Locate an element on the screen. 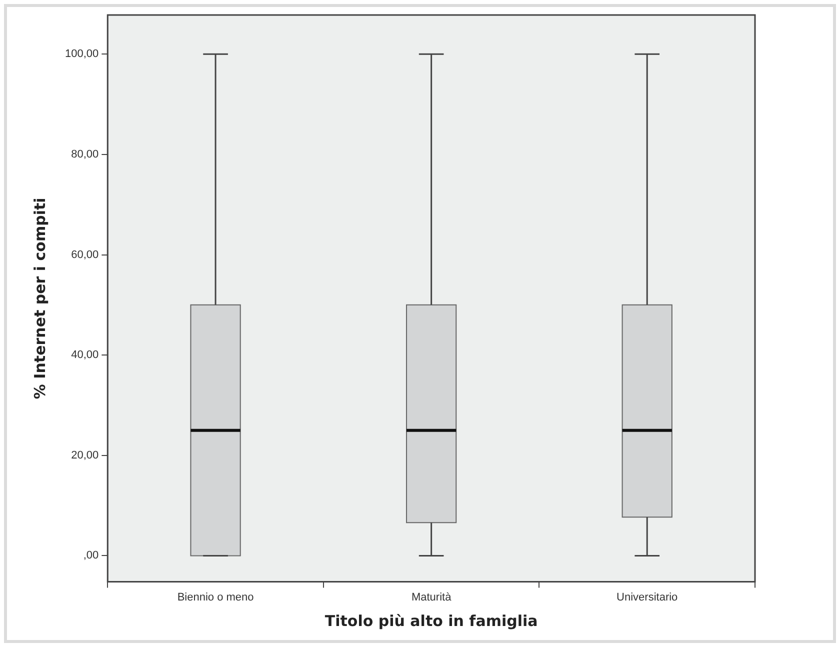 The image size is (840, 647). x-tick-label: Maturità is located at coordinates (431, 597).